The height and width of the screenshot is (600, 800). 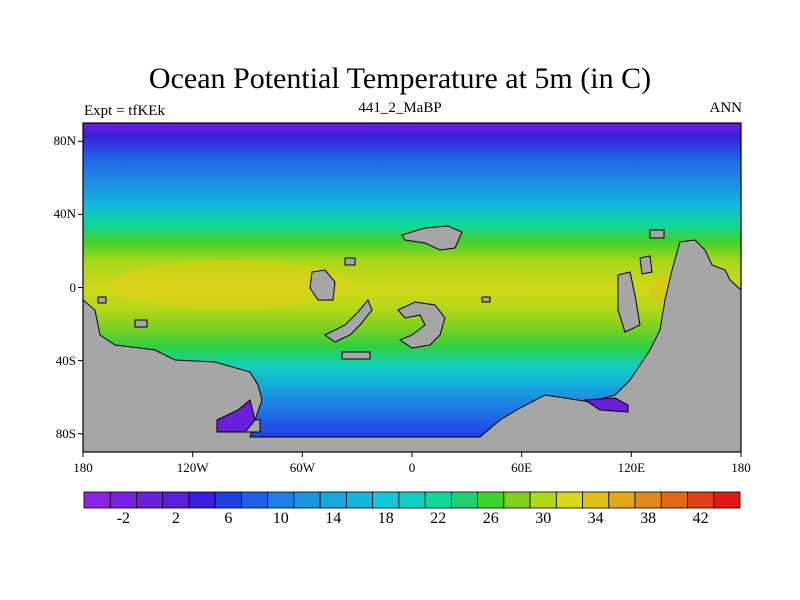 I want to click on colorbar-label-2: 6, so click(x=228, y=518).